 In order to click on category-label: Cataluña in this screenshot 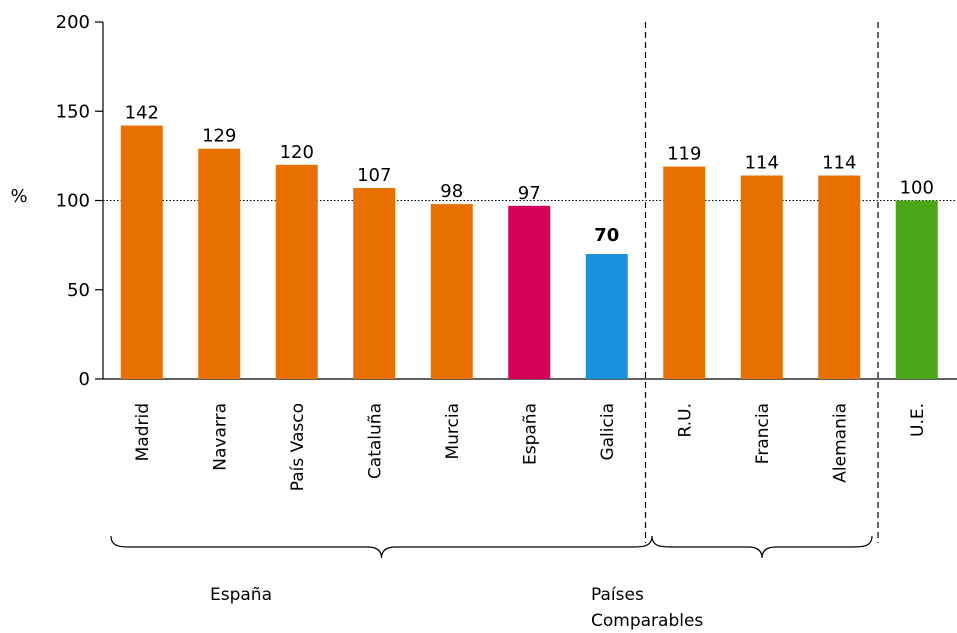, I will do `click(375, 441)`.